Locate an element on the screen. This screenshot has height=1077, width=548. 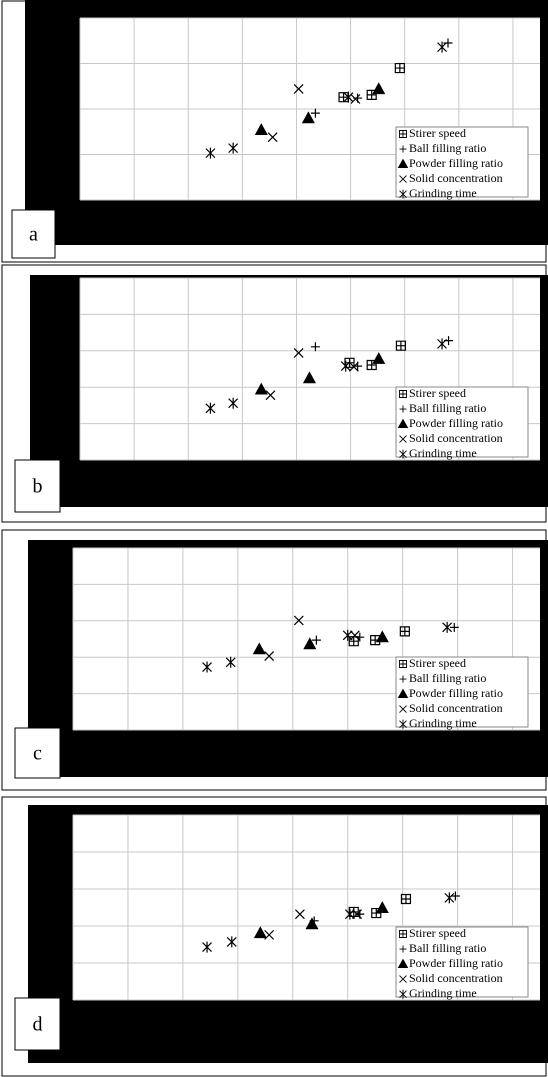
panel-label: a is located at coordinates (33, 235).